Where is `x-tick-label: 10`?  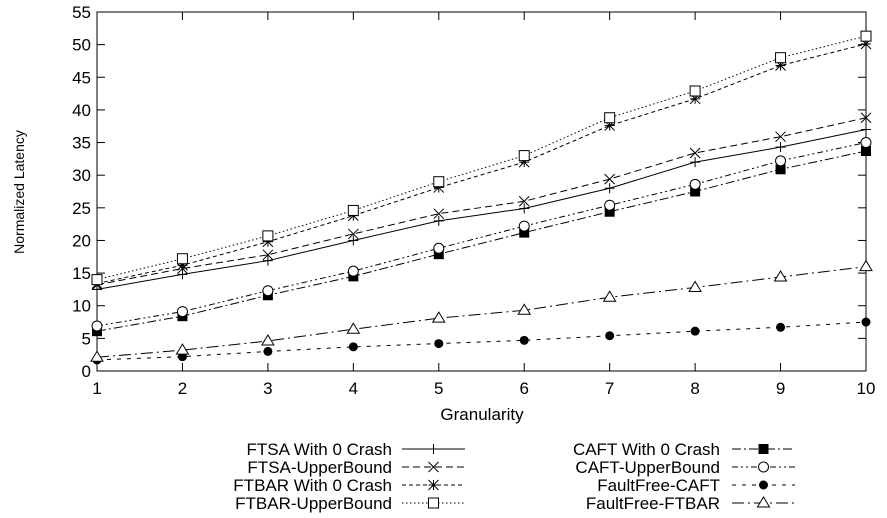
x-tick-label: 10 is located at coordinates (866, 388).